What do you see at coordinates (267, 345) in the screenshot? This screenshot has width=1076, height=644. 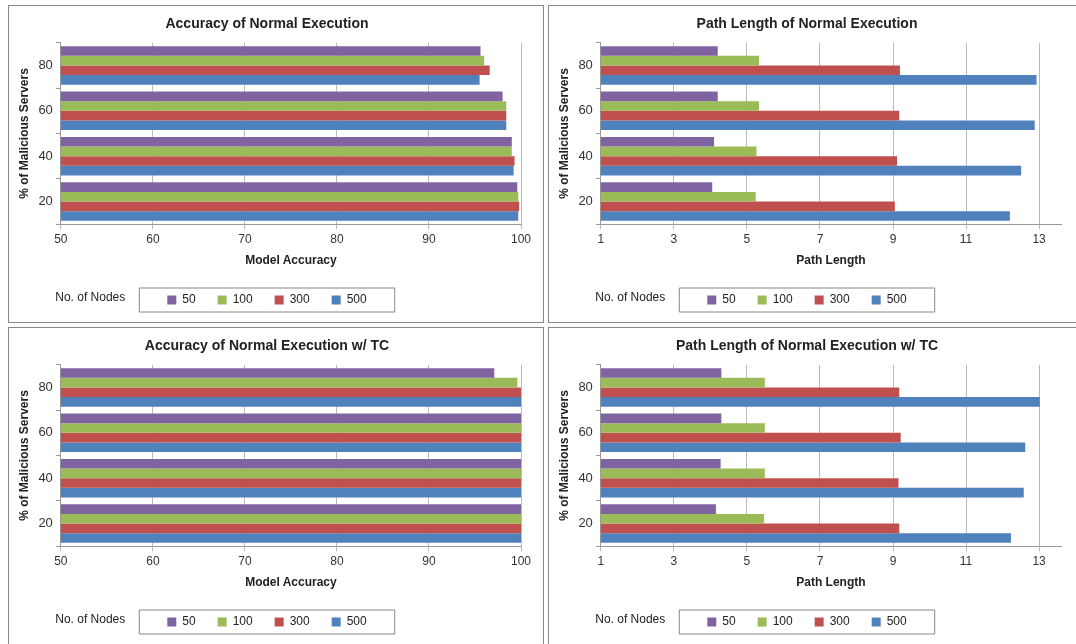 I see `chart-title: Accuracy of Normal Execution w/ TC` at bounding box center [267, 345].